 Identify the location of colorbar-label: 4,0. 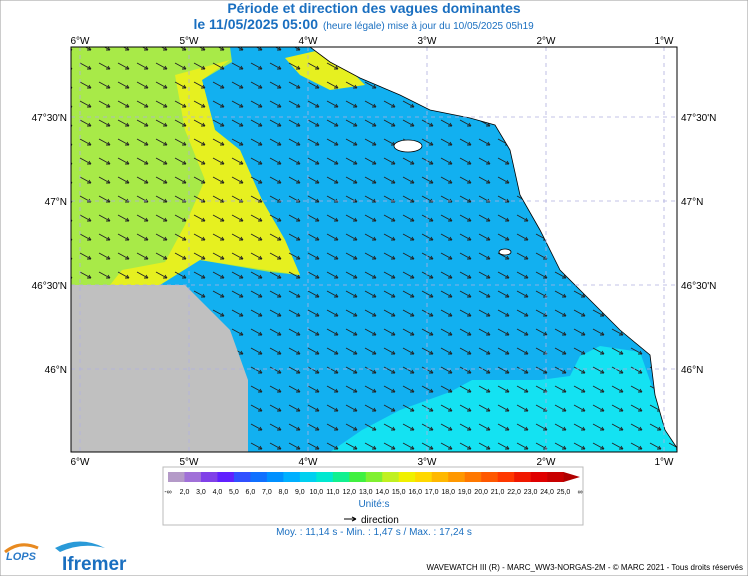
(218, 492).